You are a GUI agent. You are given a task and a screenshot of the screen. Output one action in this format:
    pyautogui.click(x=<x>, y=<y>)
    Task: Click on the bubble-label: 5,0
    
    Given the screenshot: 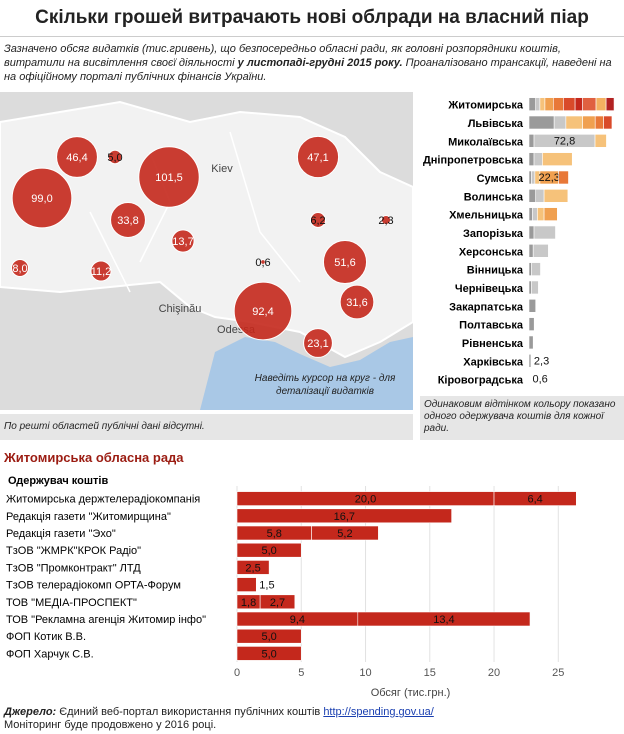 What is the action you would take?
    pyautogui.click(x=114, y=158)
    